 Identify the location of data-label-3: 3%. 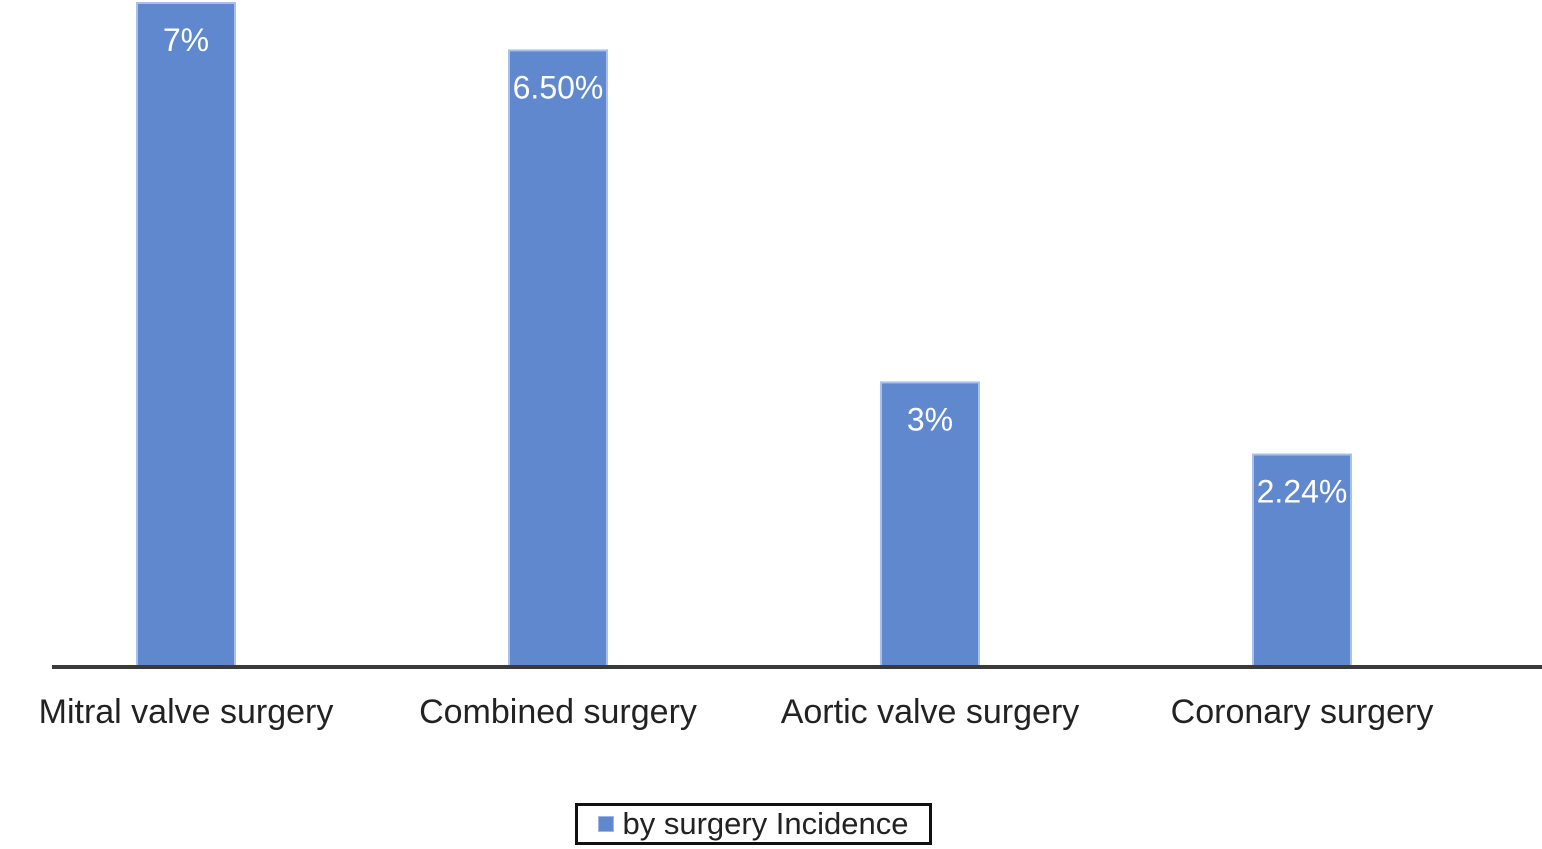
(930, 419).